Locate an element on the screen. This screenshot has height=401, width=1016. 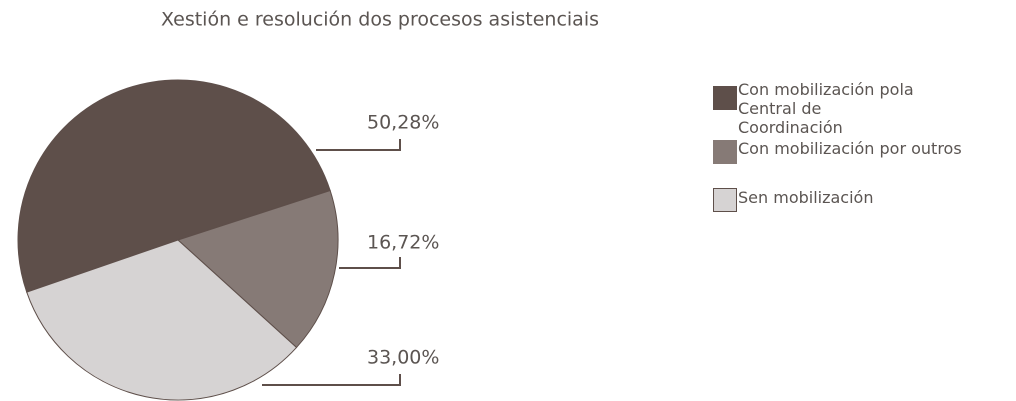
leader-lines is located at coordinates (331, 262).